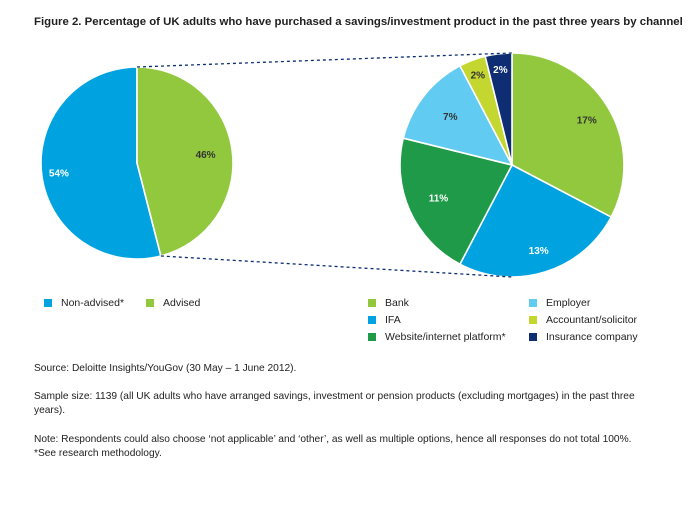  I want to click on pie-data-label: 11%, so click(439, 199).